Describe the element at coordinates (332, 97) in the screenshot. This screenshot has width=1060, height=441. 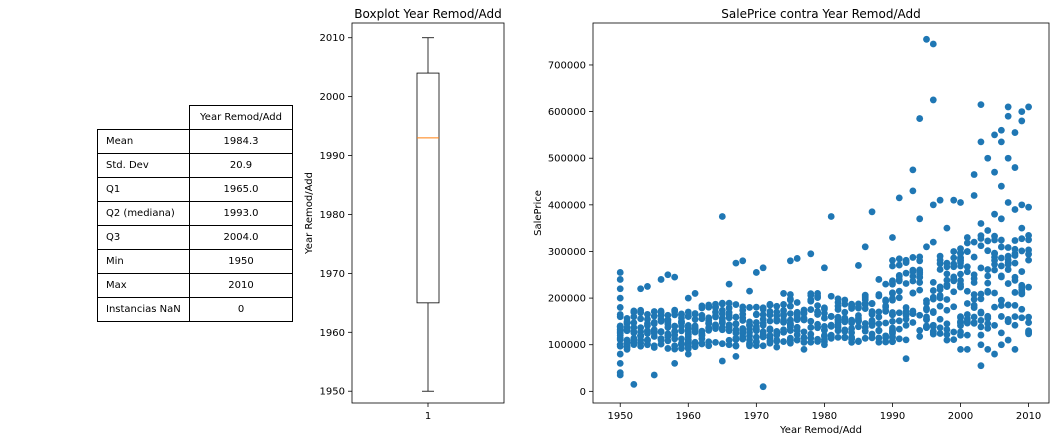
I see `y-tick-label: 2000` at that location.